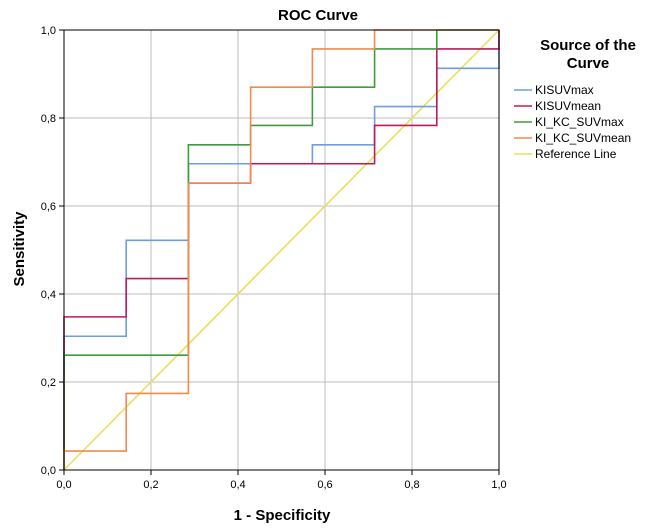 The image size is (660, 529). What do you see at coordinates (48, 207) in the screenshot?
I see `y-tick-label: 0,6` at bounding box center [48, 207].